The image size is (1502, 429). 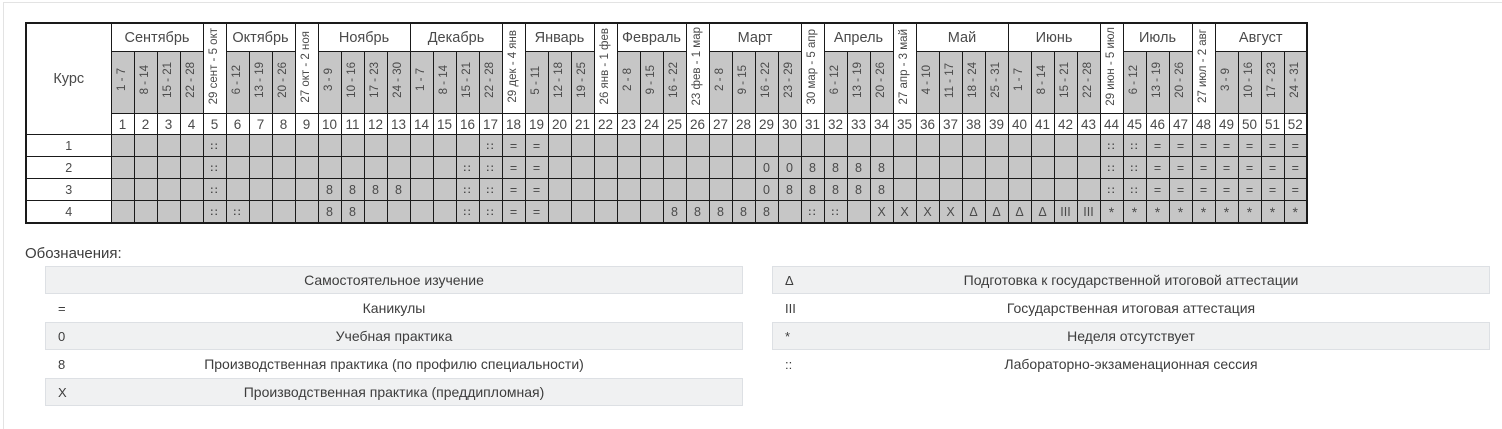 I want to click on rotated-label: 8 - 14, so click(x=444, y=80).